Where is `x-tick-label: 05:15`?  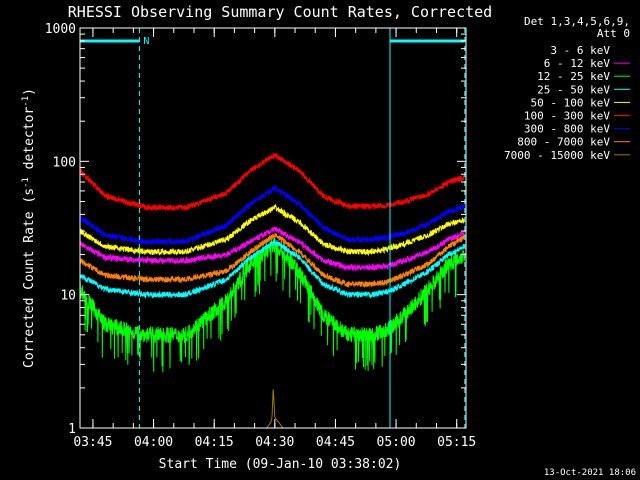
x-tick-label: 05:15 is located at coordinates (456, 442).